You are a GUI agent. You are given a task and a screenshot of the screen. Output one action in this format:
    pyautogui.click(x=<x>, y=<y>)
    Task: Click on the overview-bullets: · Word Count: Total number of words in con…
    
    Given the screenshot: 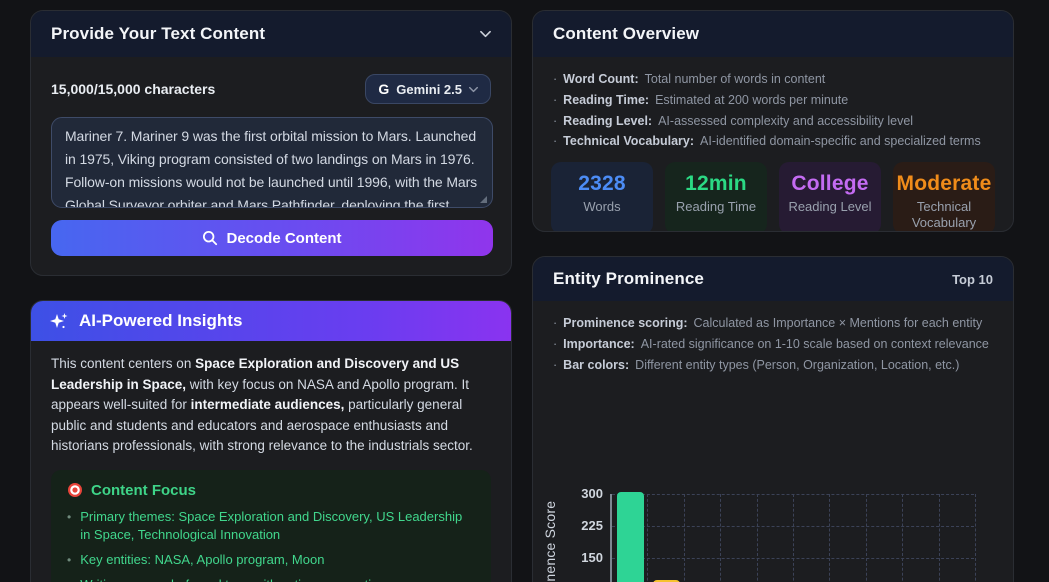 What is the action you would take?
    pyautogui.click(x=773, y=104)
    